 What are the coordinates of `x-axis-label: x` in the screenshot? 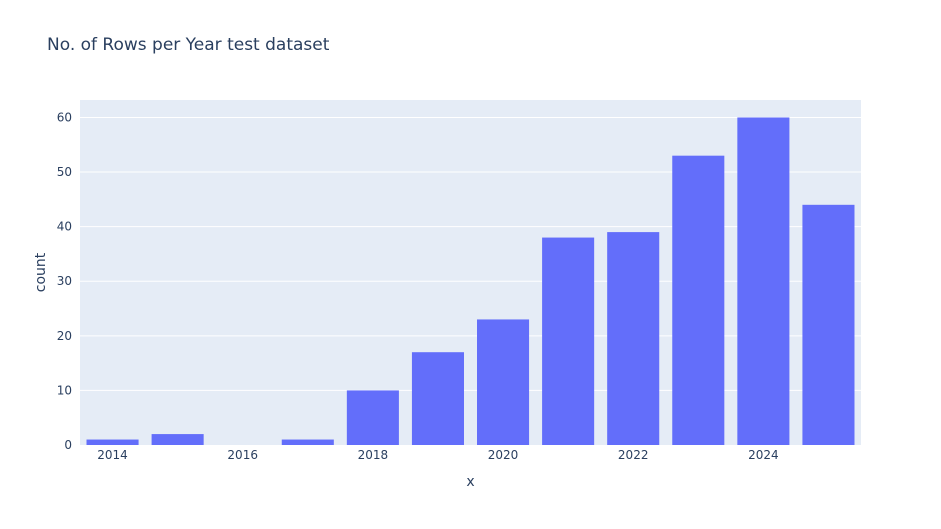 It's located at (470, 482).